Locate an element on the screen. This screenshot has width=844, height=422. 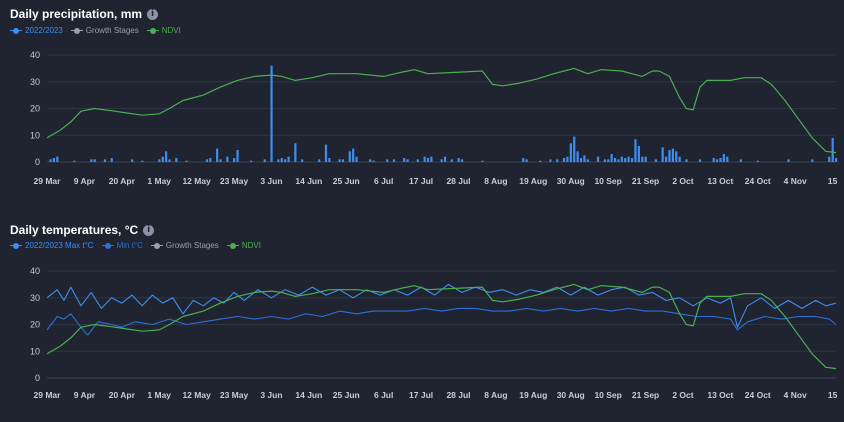
legend-label: Min t°C is located at coordinates (129, 245).